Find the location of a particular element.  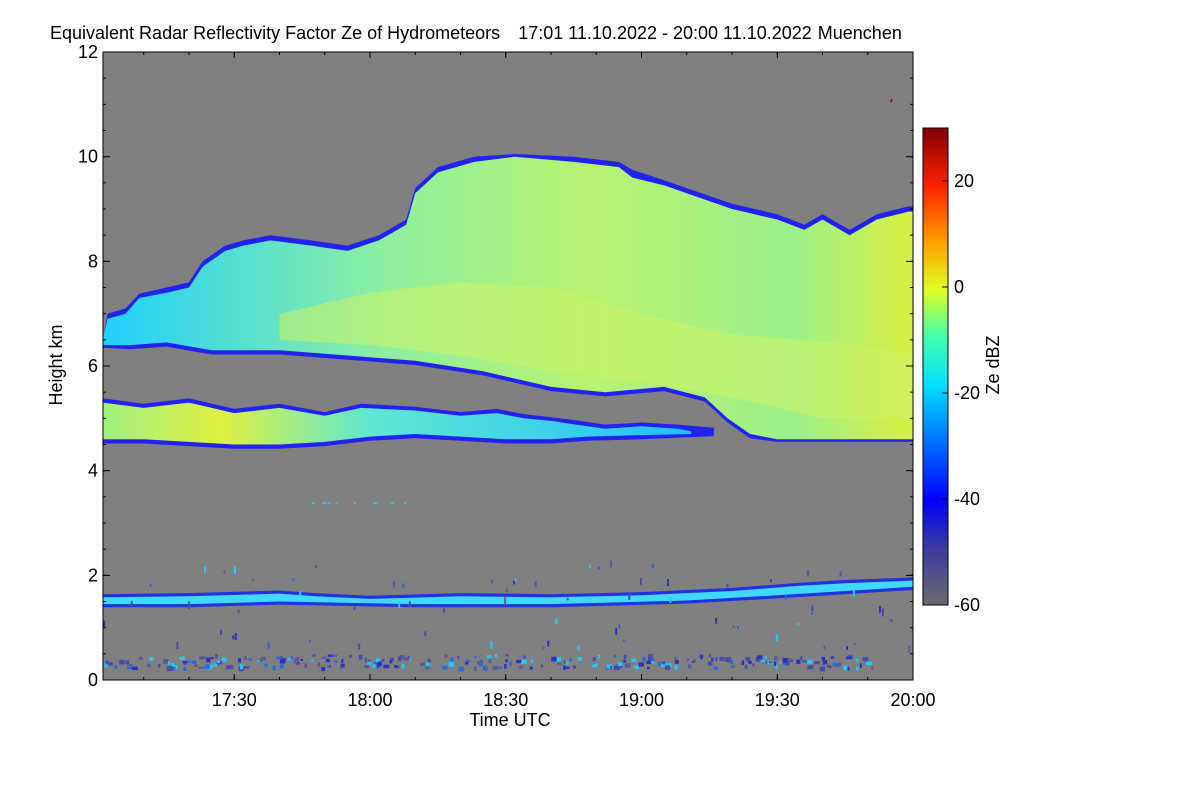

colorbar-label: Ze dBZ is located at coordinates (993, 364).